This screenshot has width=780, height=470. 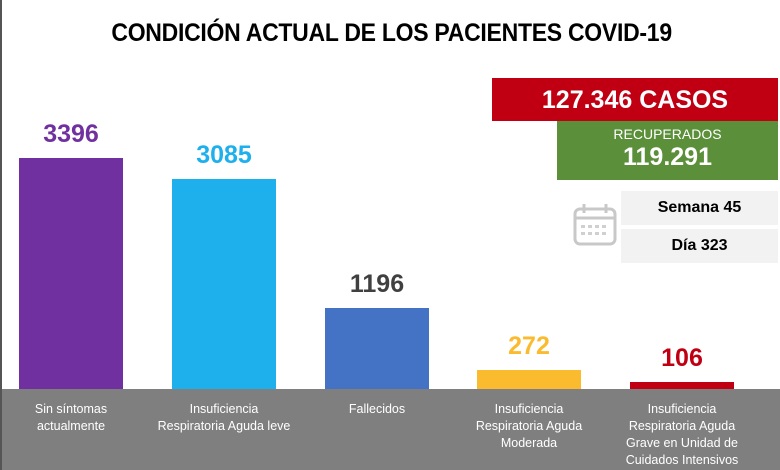 What do you see at coordinates (595, 225) in the screenshot?
I see `calendar-icon` at bounding box center [595, 225].